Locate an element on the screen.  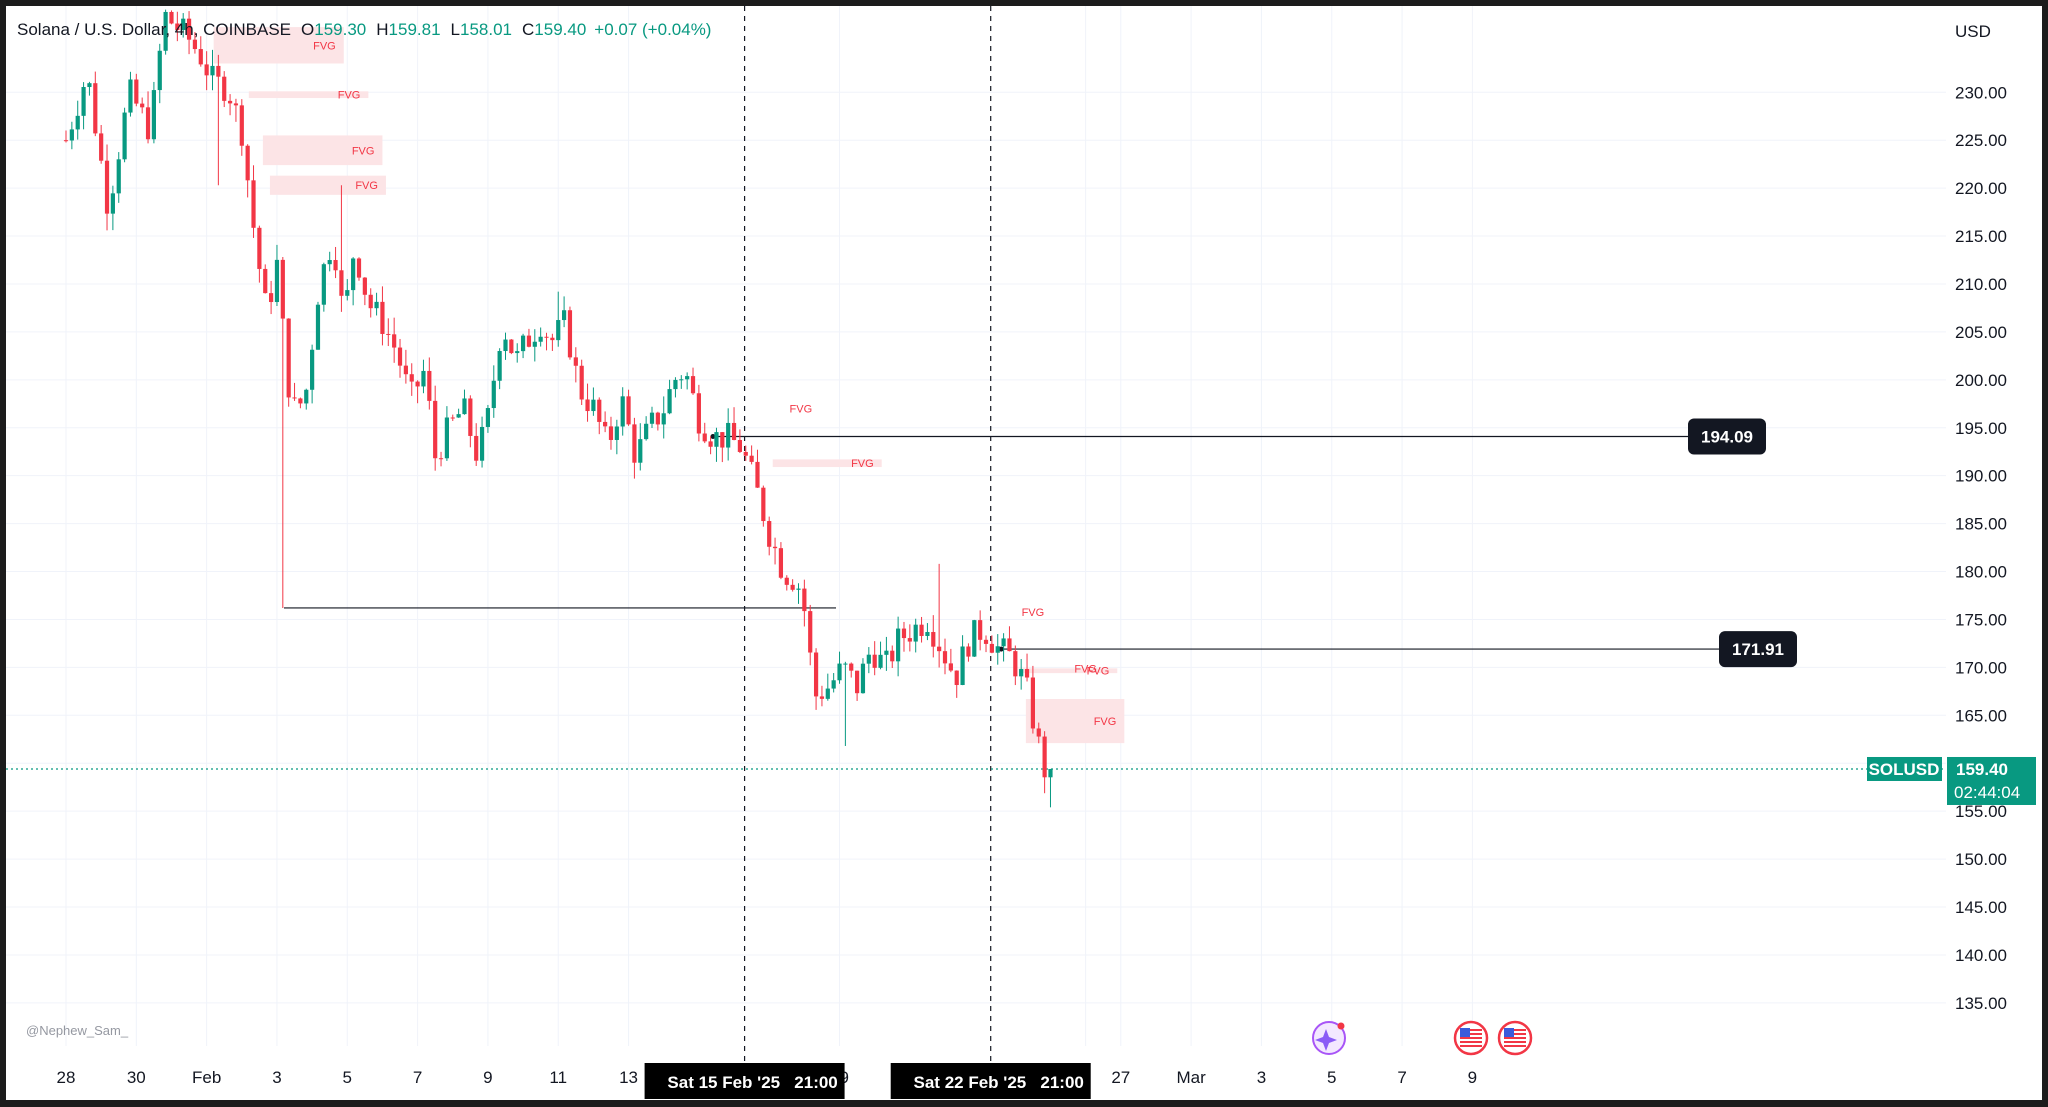
legend-o-label: O is located at coordinates (307, 29).